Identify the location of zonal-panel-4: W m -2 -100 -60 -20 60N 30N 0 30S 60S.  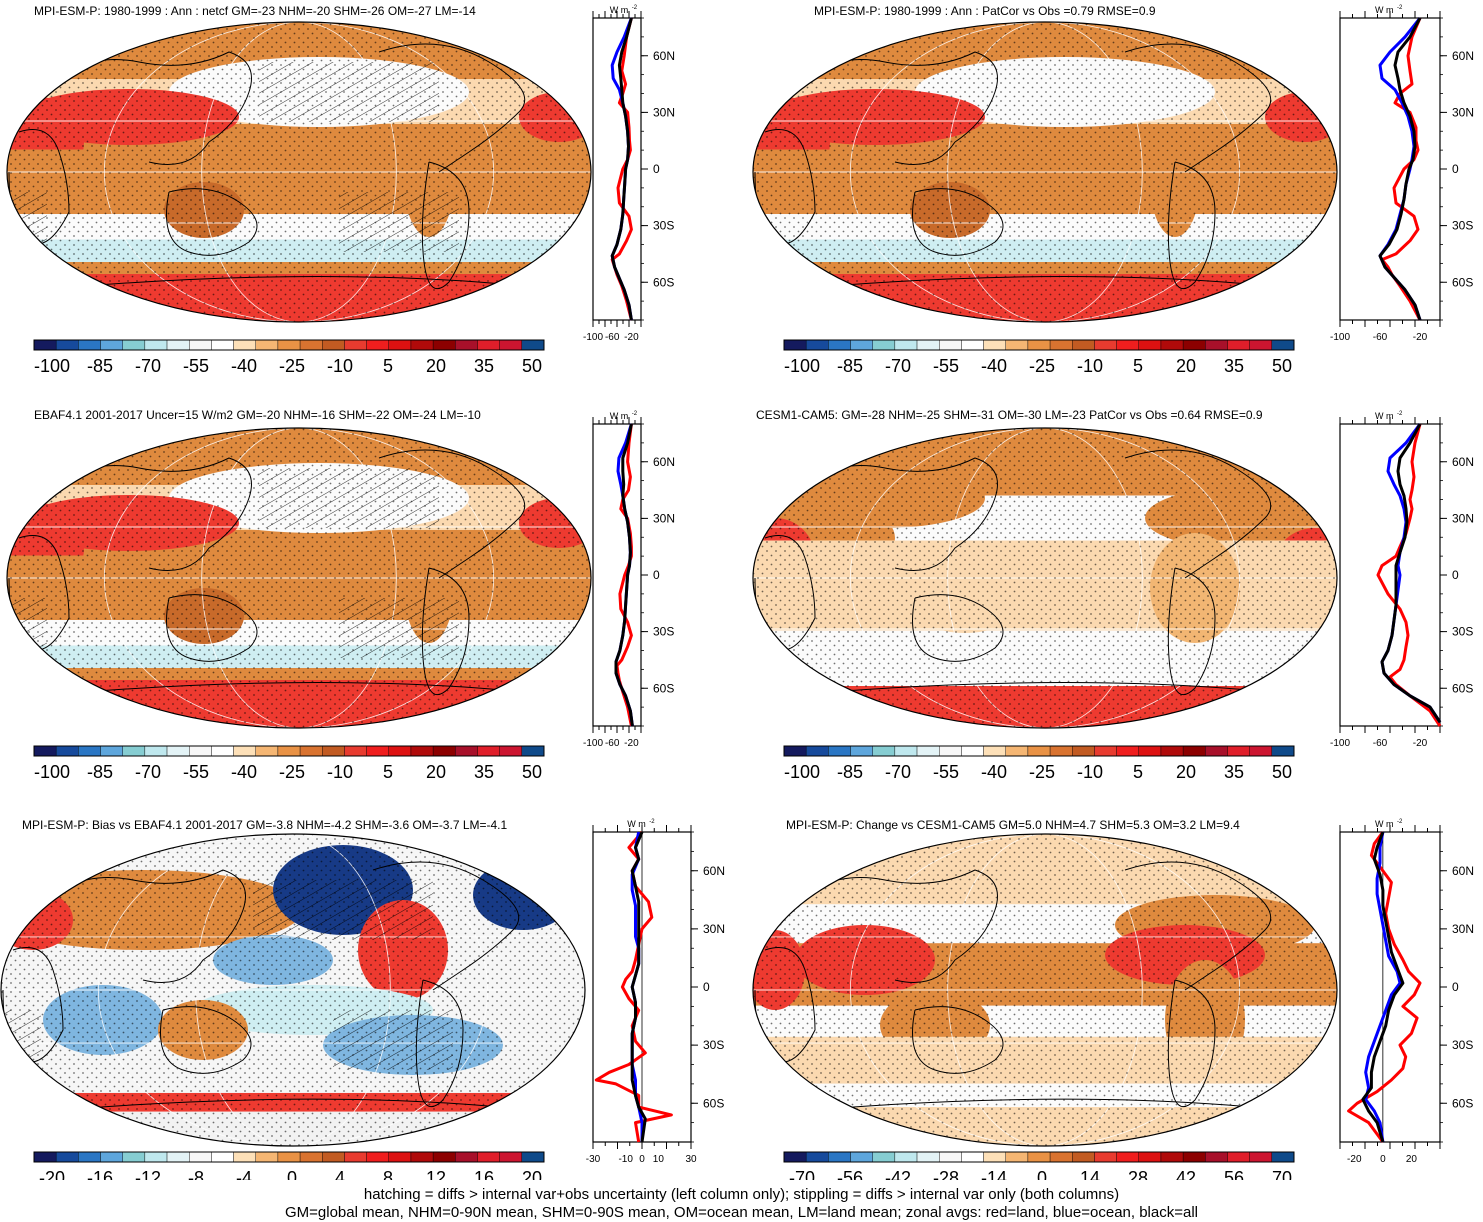
(1402, 580).